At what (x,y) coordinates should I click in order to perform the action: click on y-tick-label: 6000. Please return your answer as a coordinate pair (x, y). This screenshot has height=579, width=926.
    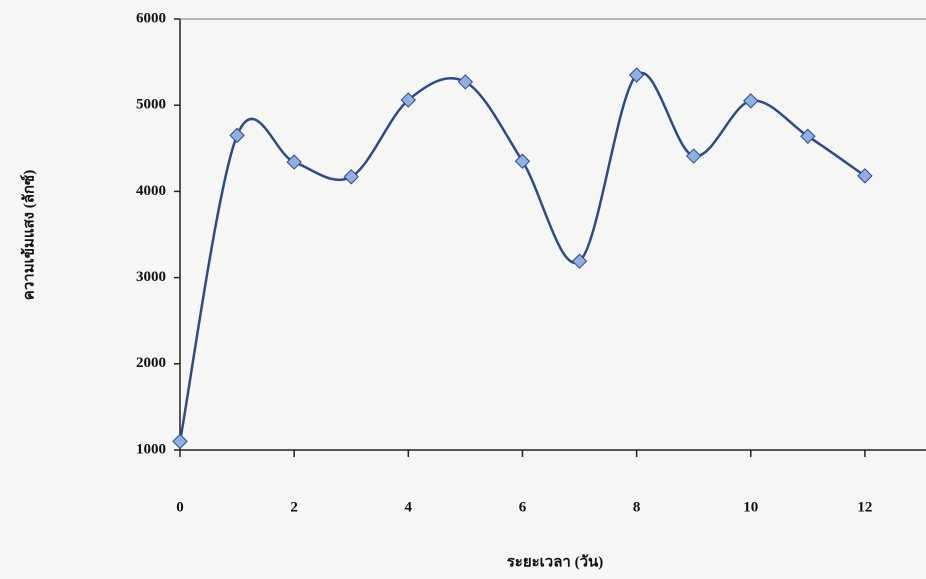
    Looking at the image, I should click on (151, 18).